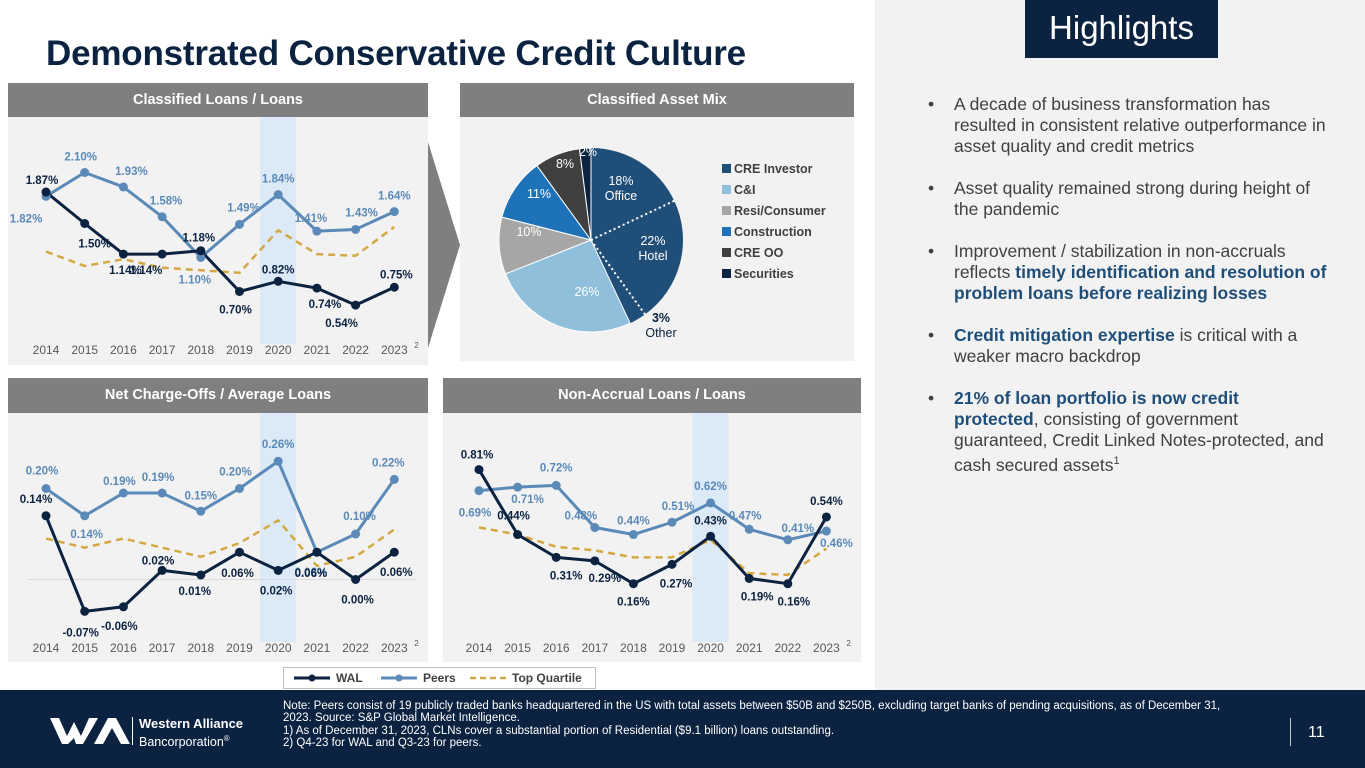 The image size is (1365, 768). Describe the element at coordinates (243, 208) in the screenshot. I see `peers-data-label: 1.49%` at that location.